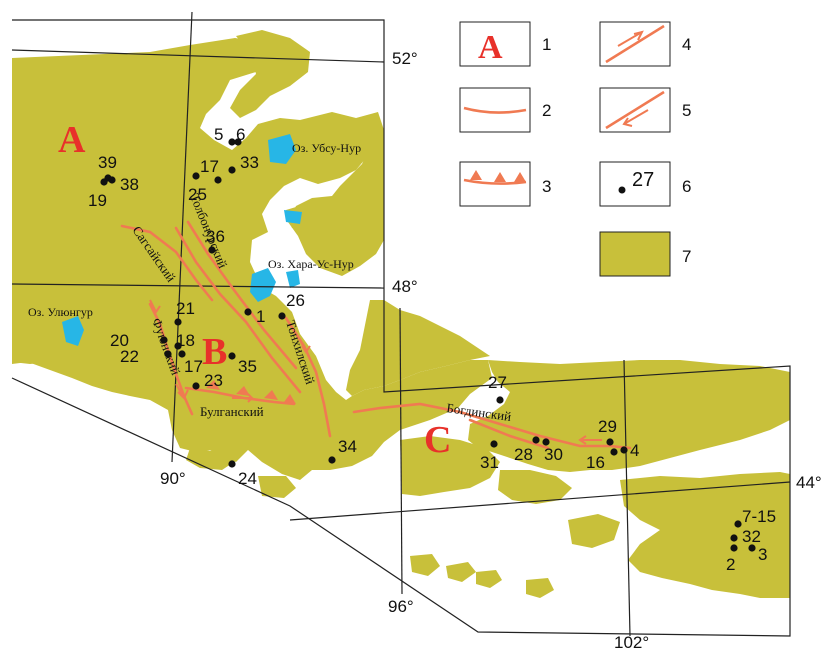 The height and width of the screenshot is (652, 831). I want to click on site-label: 19, so click(97, 200).